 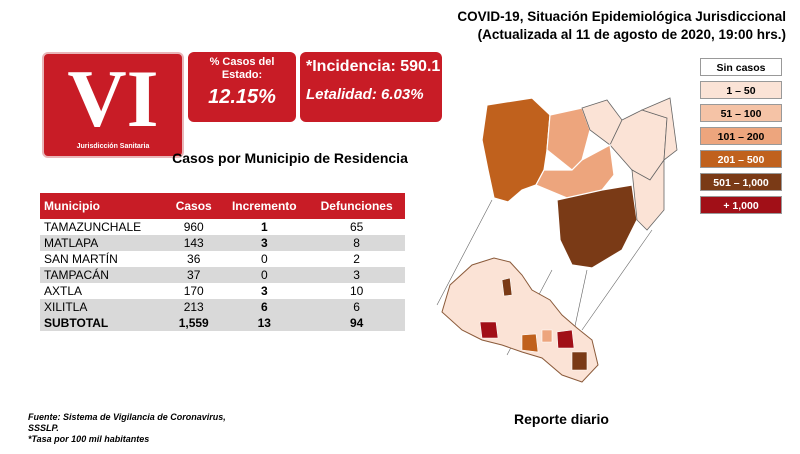 I want to click on legend-item-6: + 1,000, so click(x=741, y=205).